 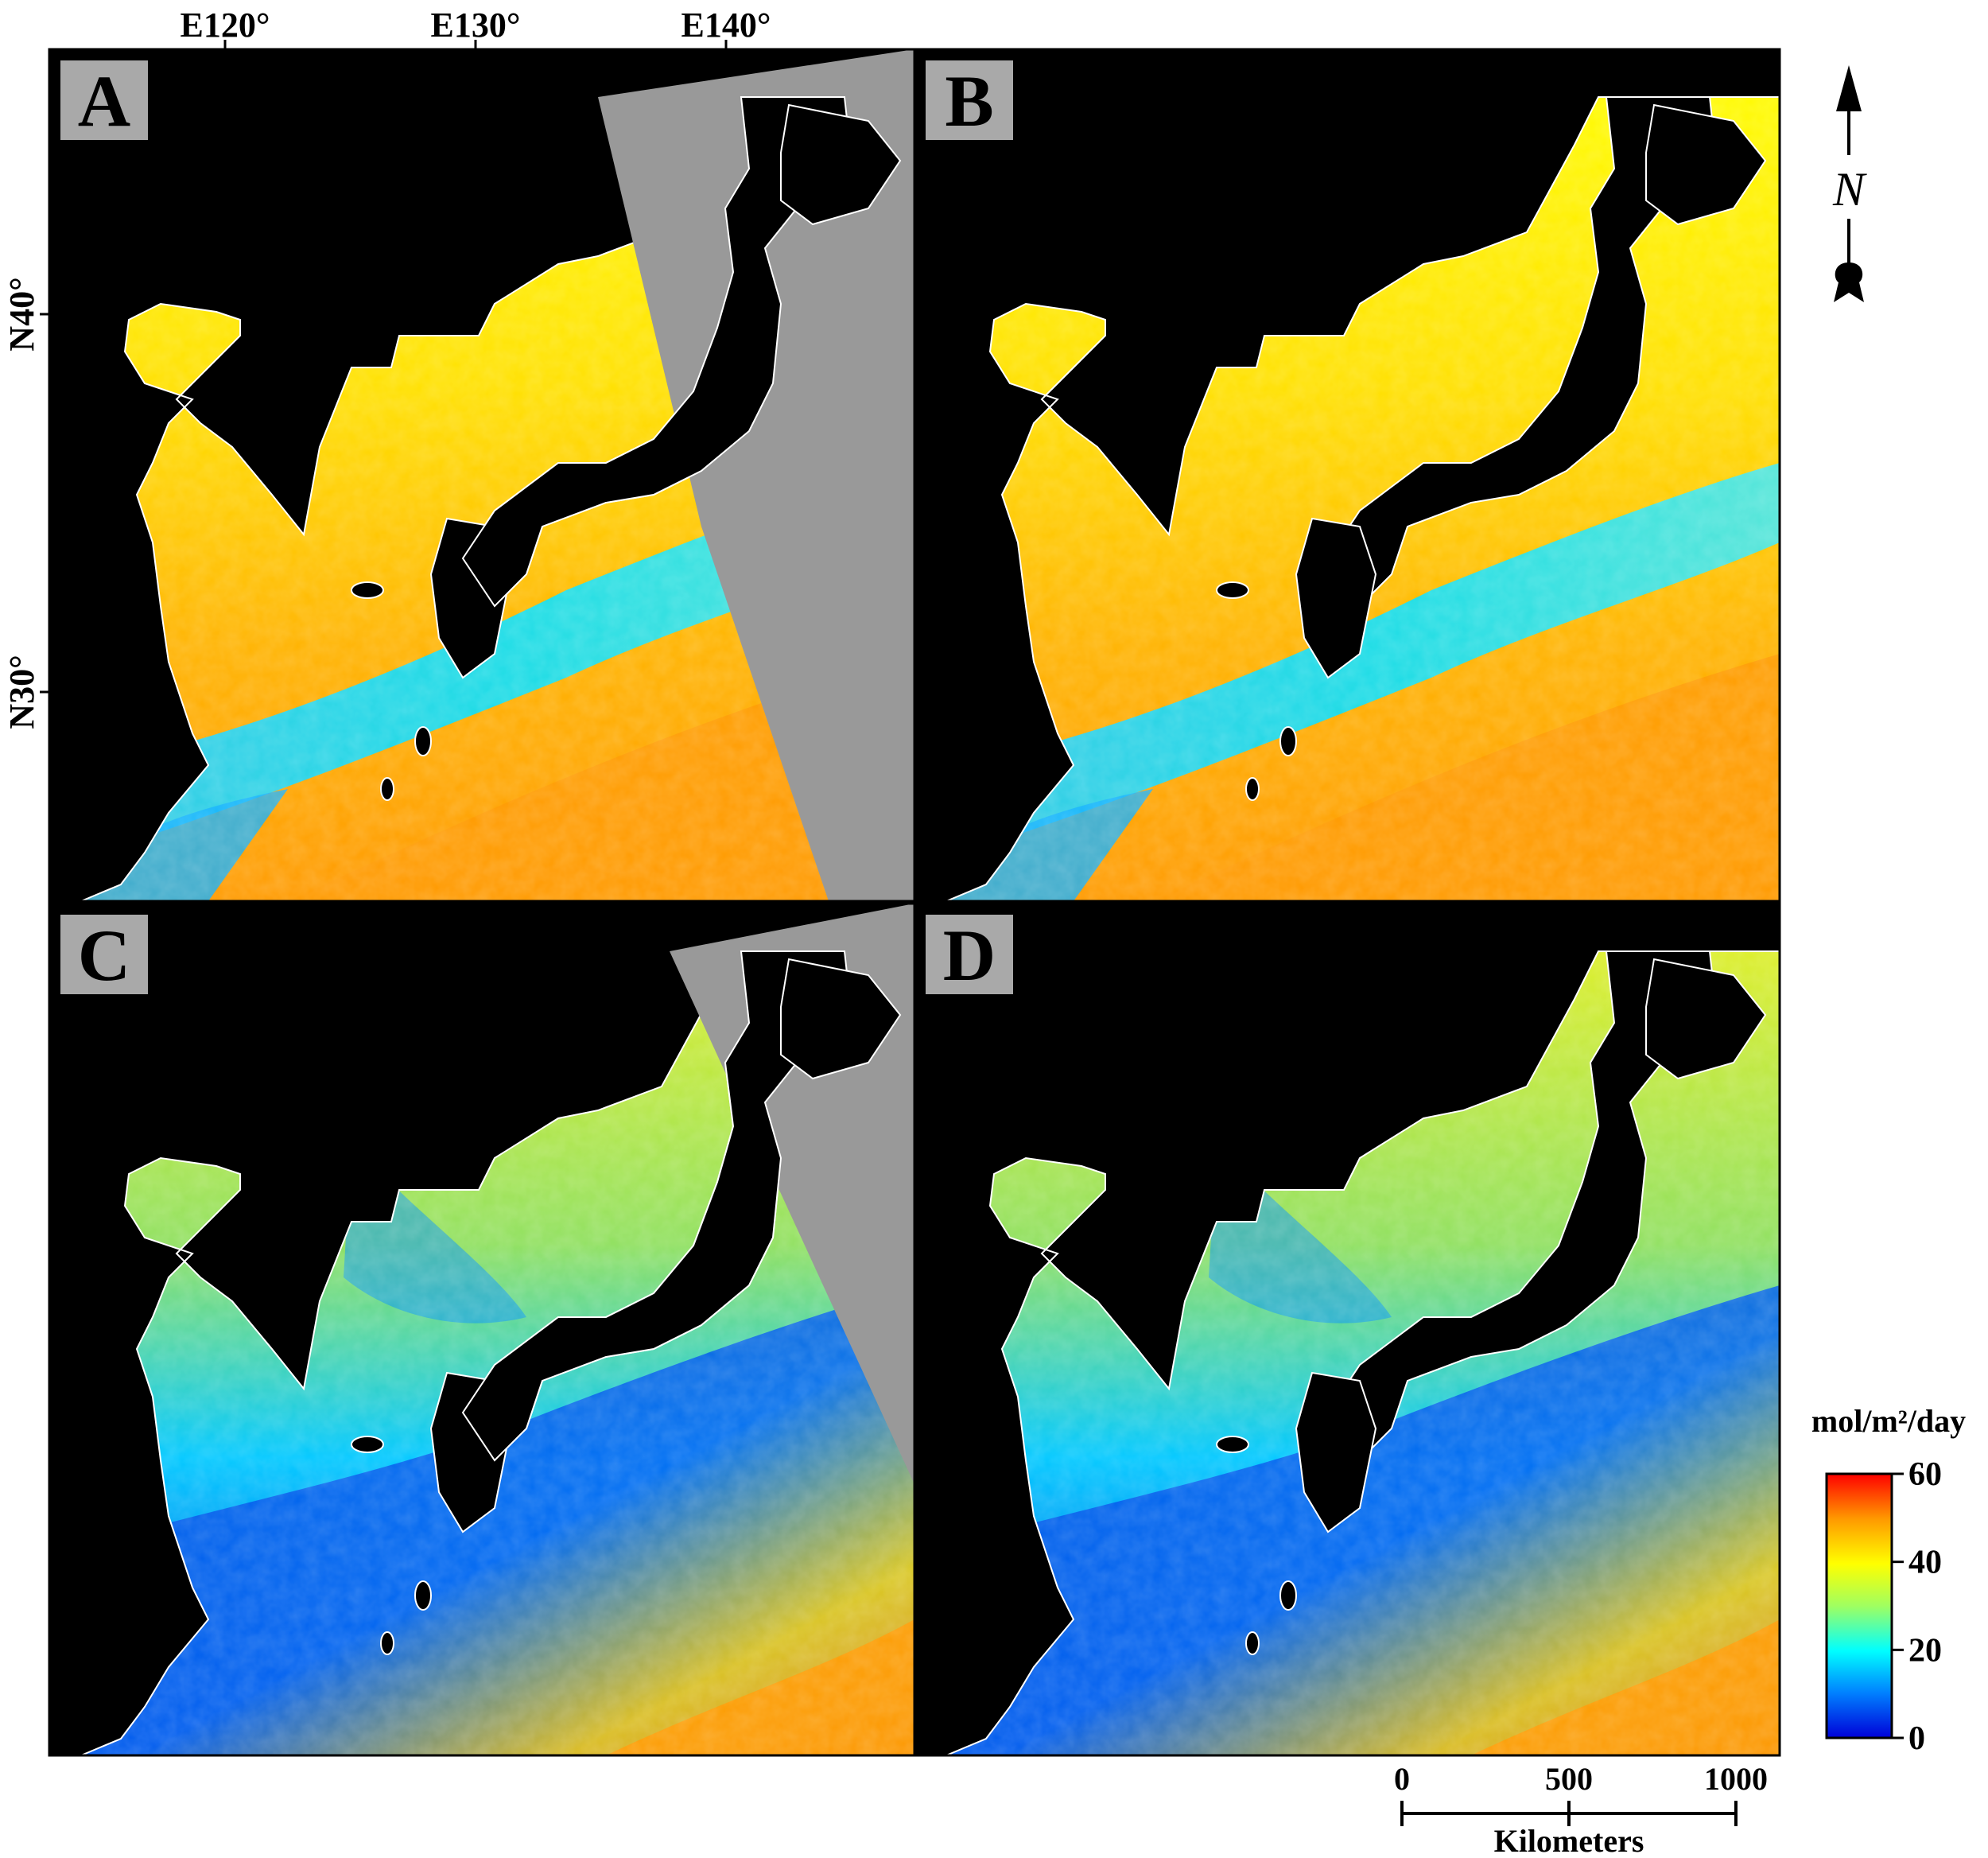 I want to click on panel-label: C, so click(x=104, y=956).